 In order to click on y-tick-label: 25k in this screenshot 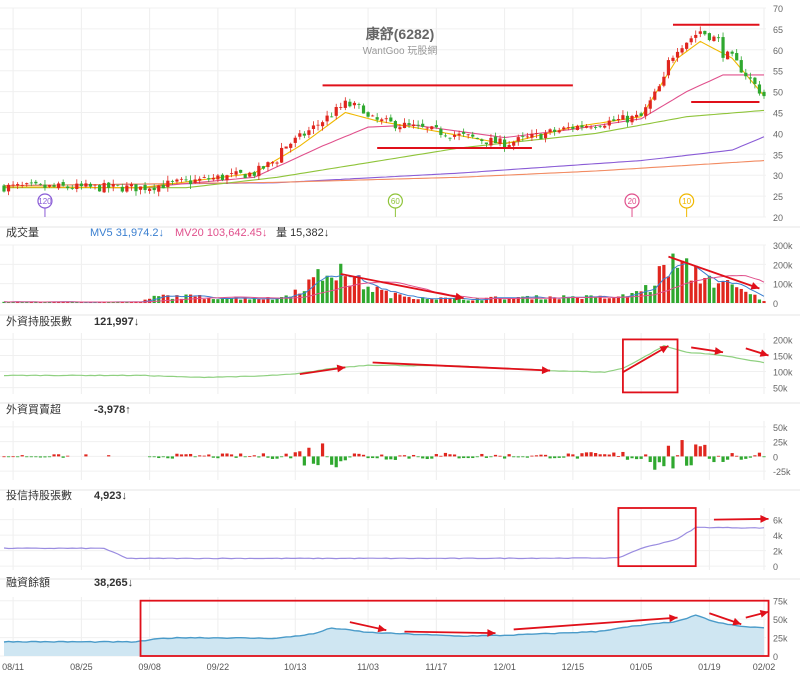, I will do `click(780, 639)`.